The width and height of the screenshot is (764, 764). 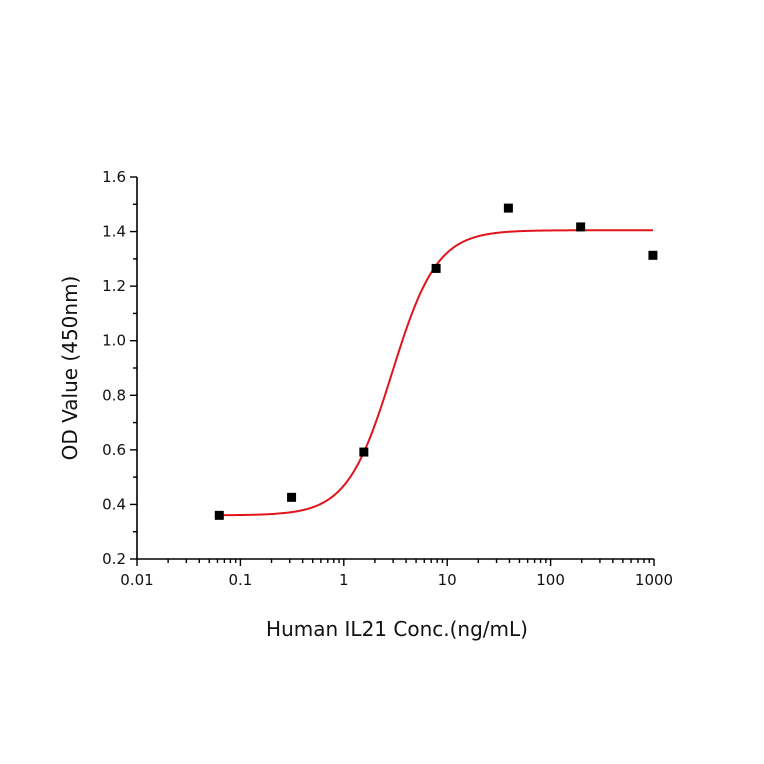 I want to click on x-tick-label: 1, so click(x=344, y=580).